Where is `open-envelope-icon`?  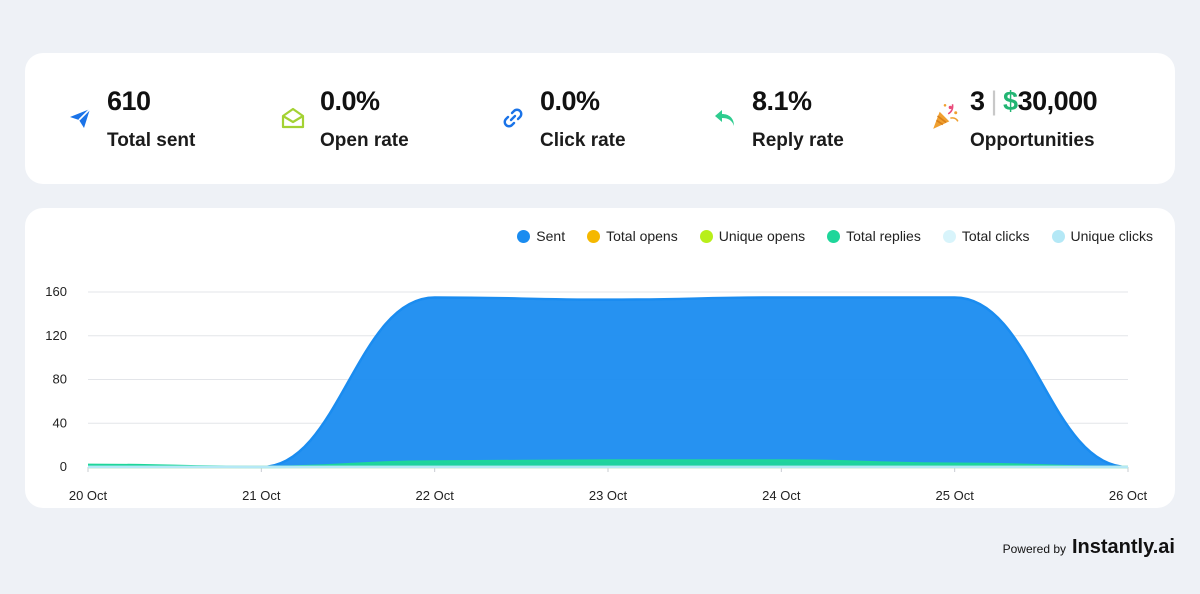 open-envelope-icon is located at coordinates (293, 118).